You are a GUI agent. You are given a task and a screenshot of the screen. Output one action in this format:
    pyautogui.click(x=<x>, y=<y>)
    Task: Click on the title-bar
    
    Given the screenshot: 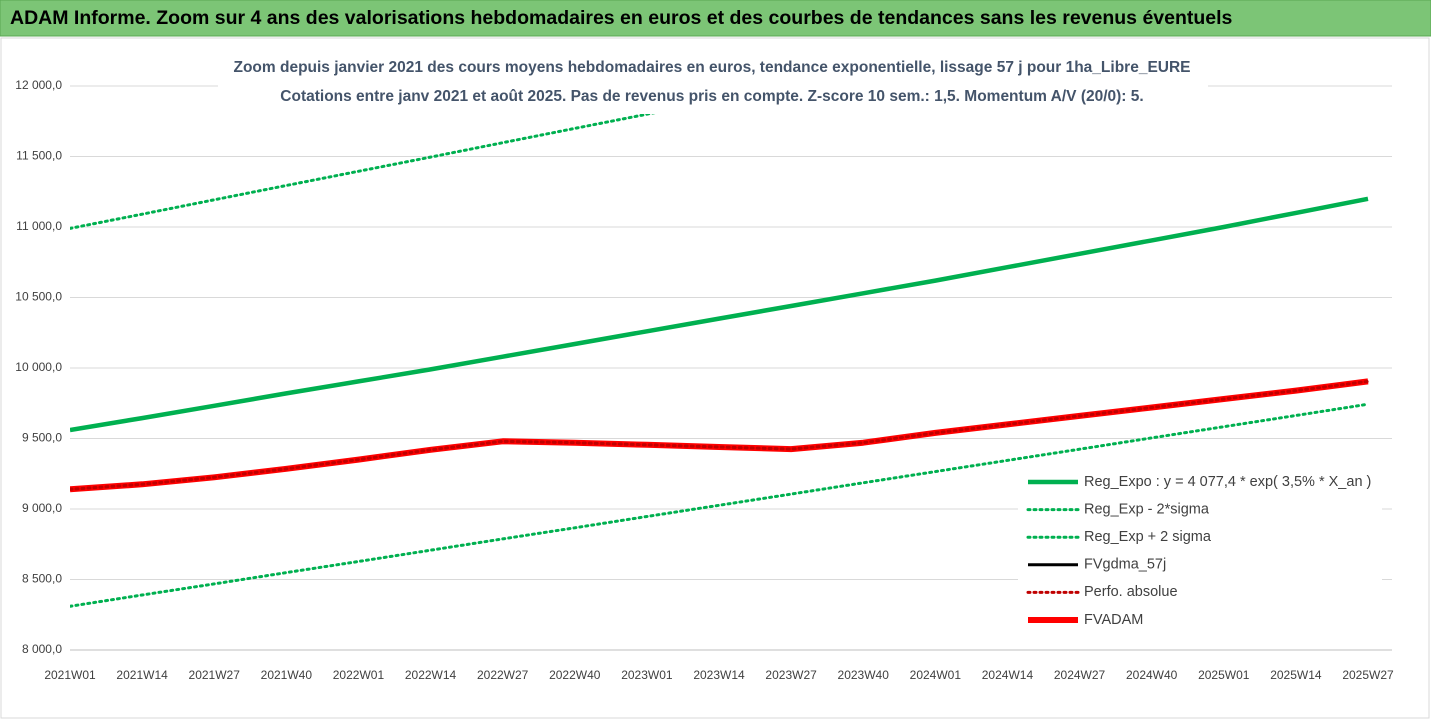 What is the action you would take?
    pyautogui.click(x=715, y=18)
    